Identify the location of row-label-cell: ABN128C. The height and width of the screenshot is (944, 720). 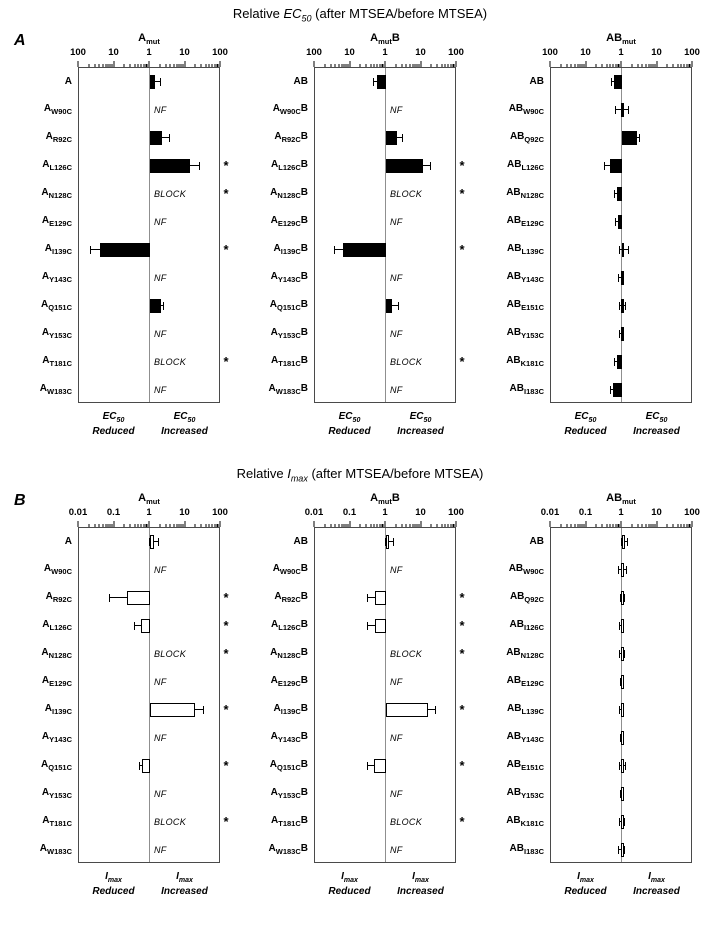
(519, 193).